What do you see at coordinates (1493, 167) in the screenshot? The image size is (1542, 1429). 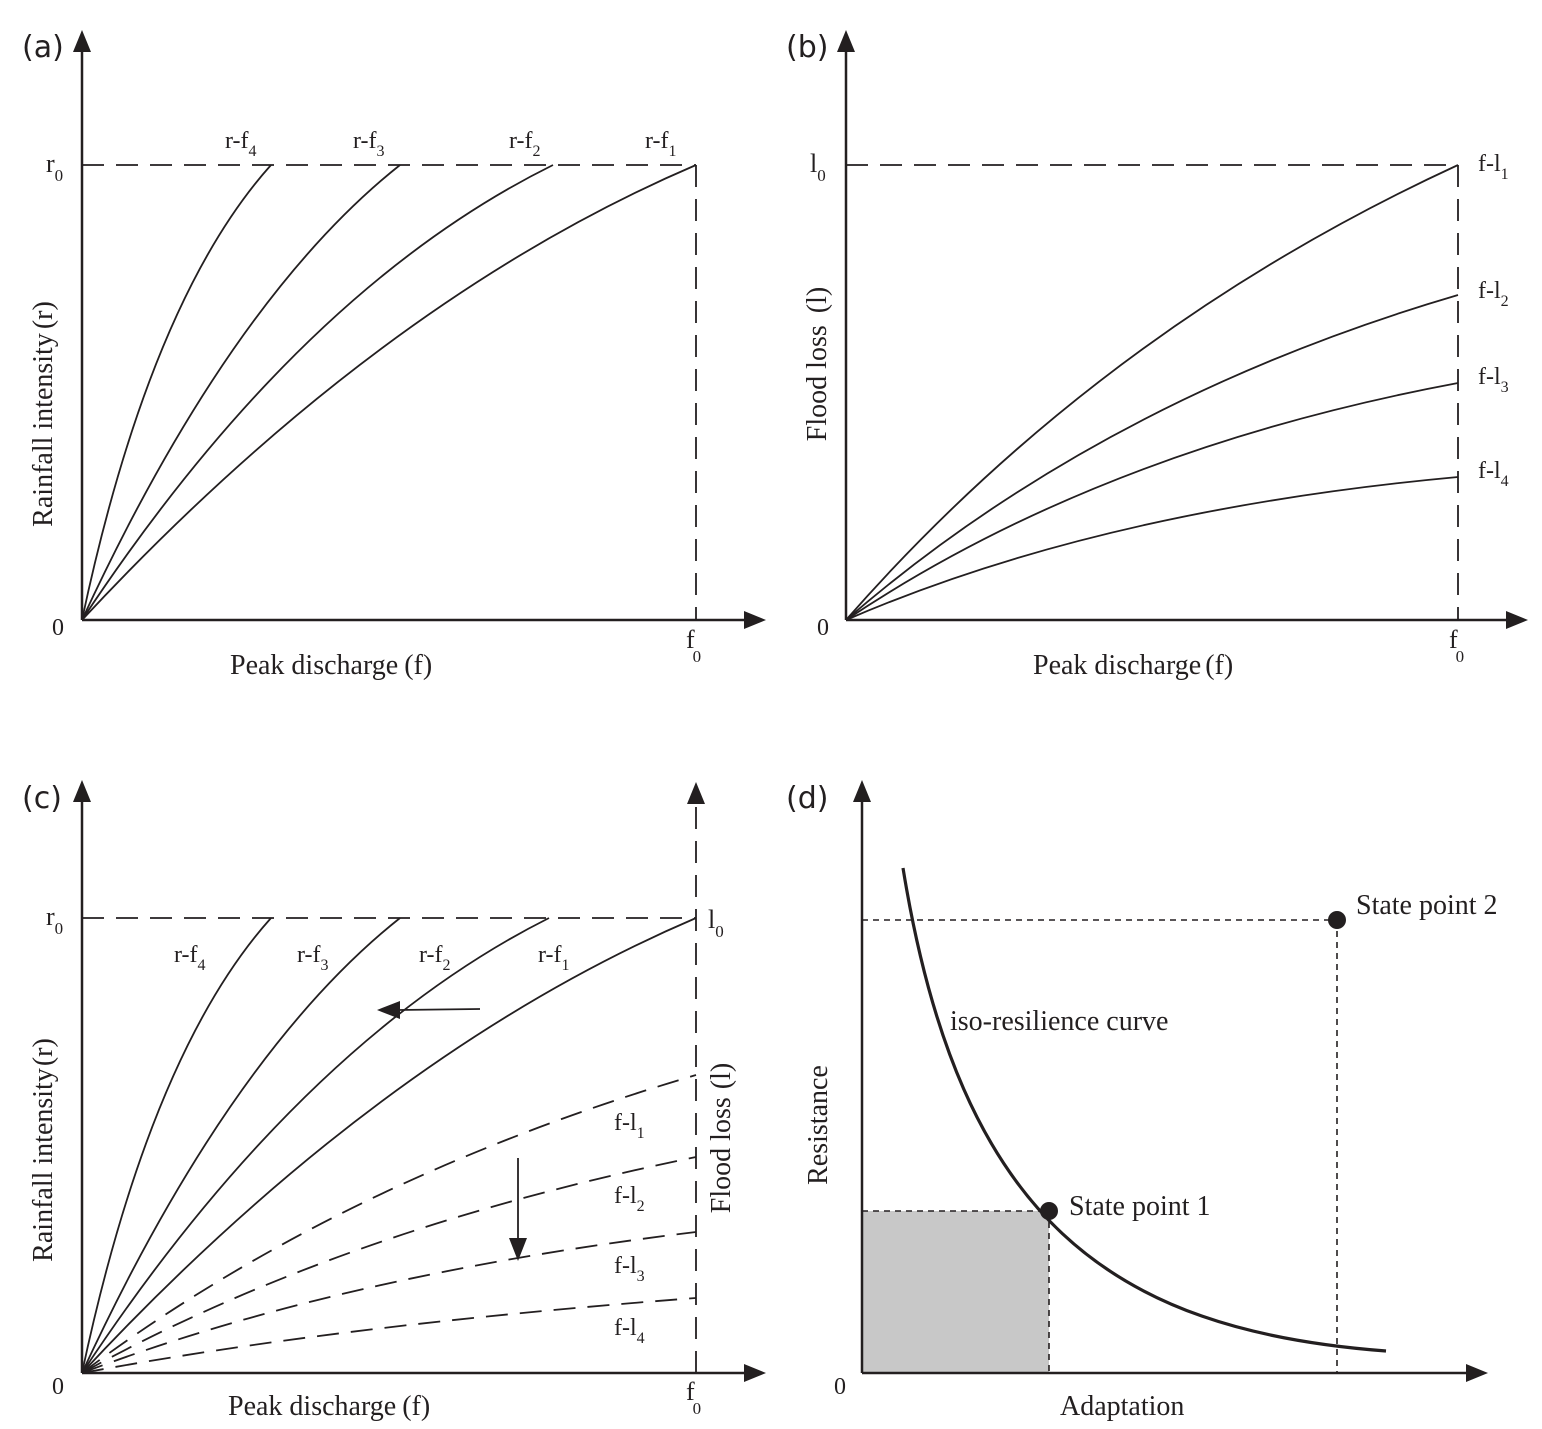 I see `panel-b-label-f-l1: f-l1` at bounding box center [1493, 167].